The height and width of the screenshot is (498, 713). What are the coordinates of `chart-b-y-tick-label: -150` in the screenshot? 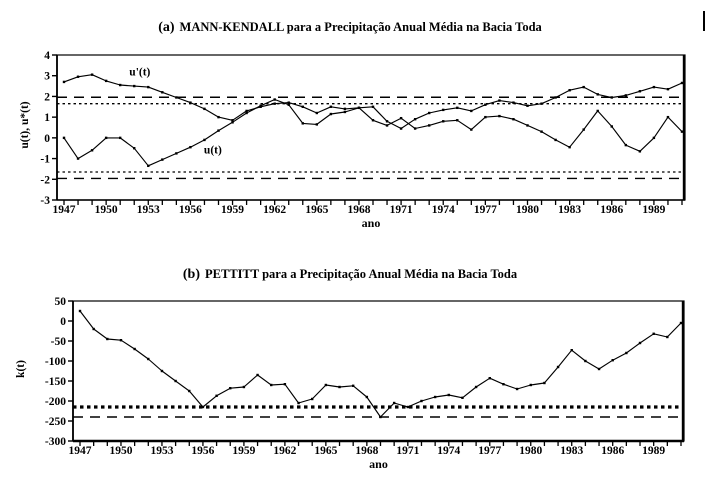 It's located at (55, 382).